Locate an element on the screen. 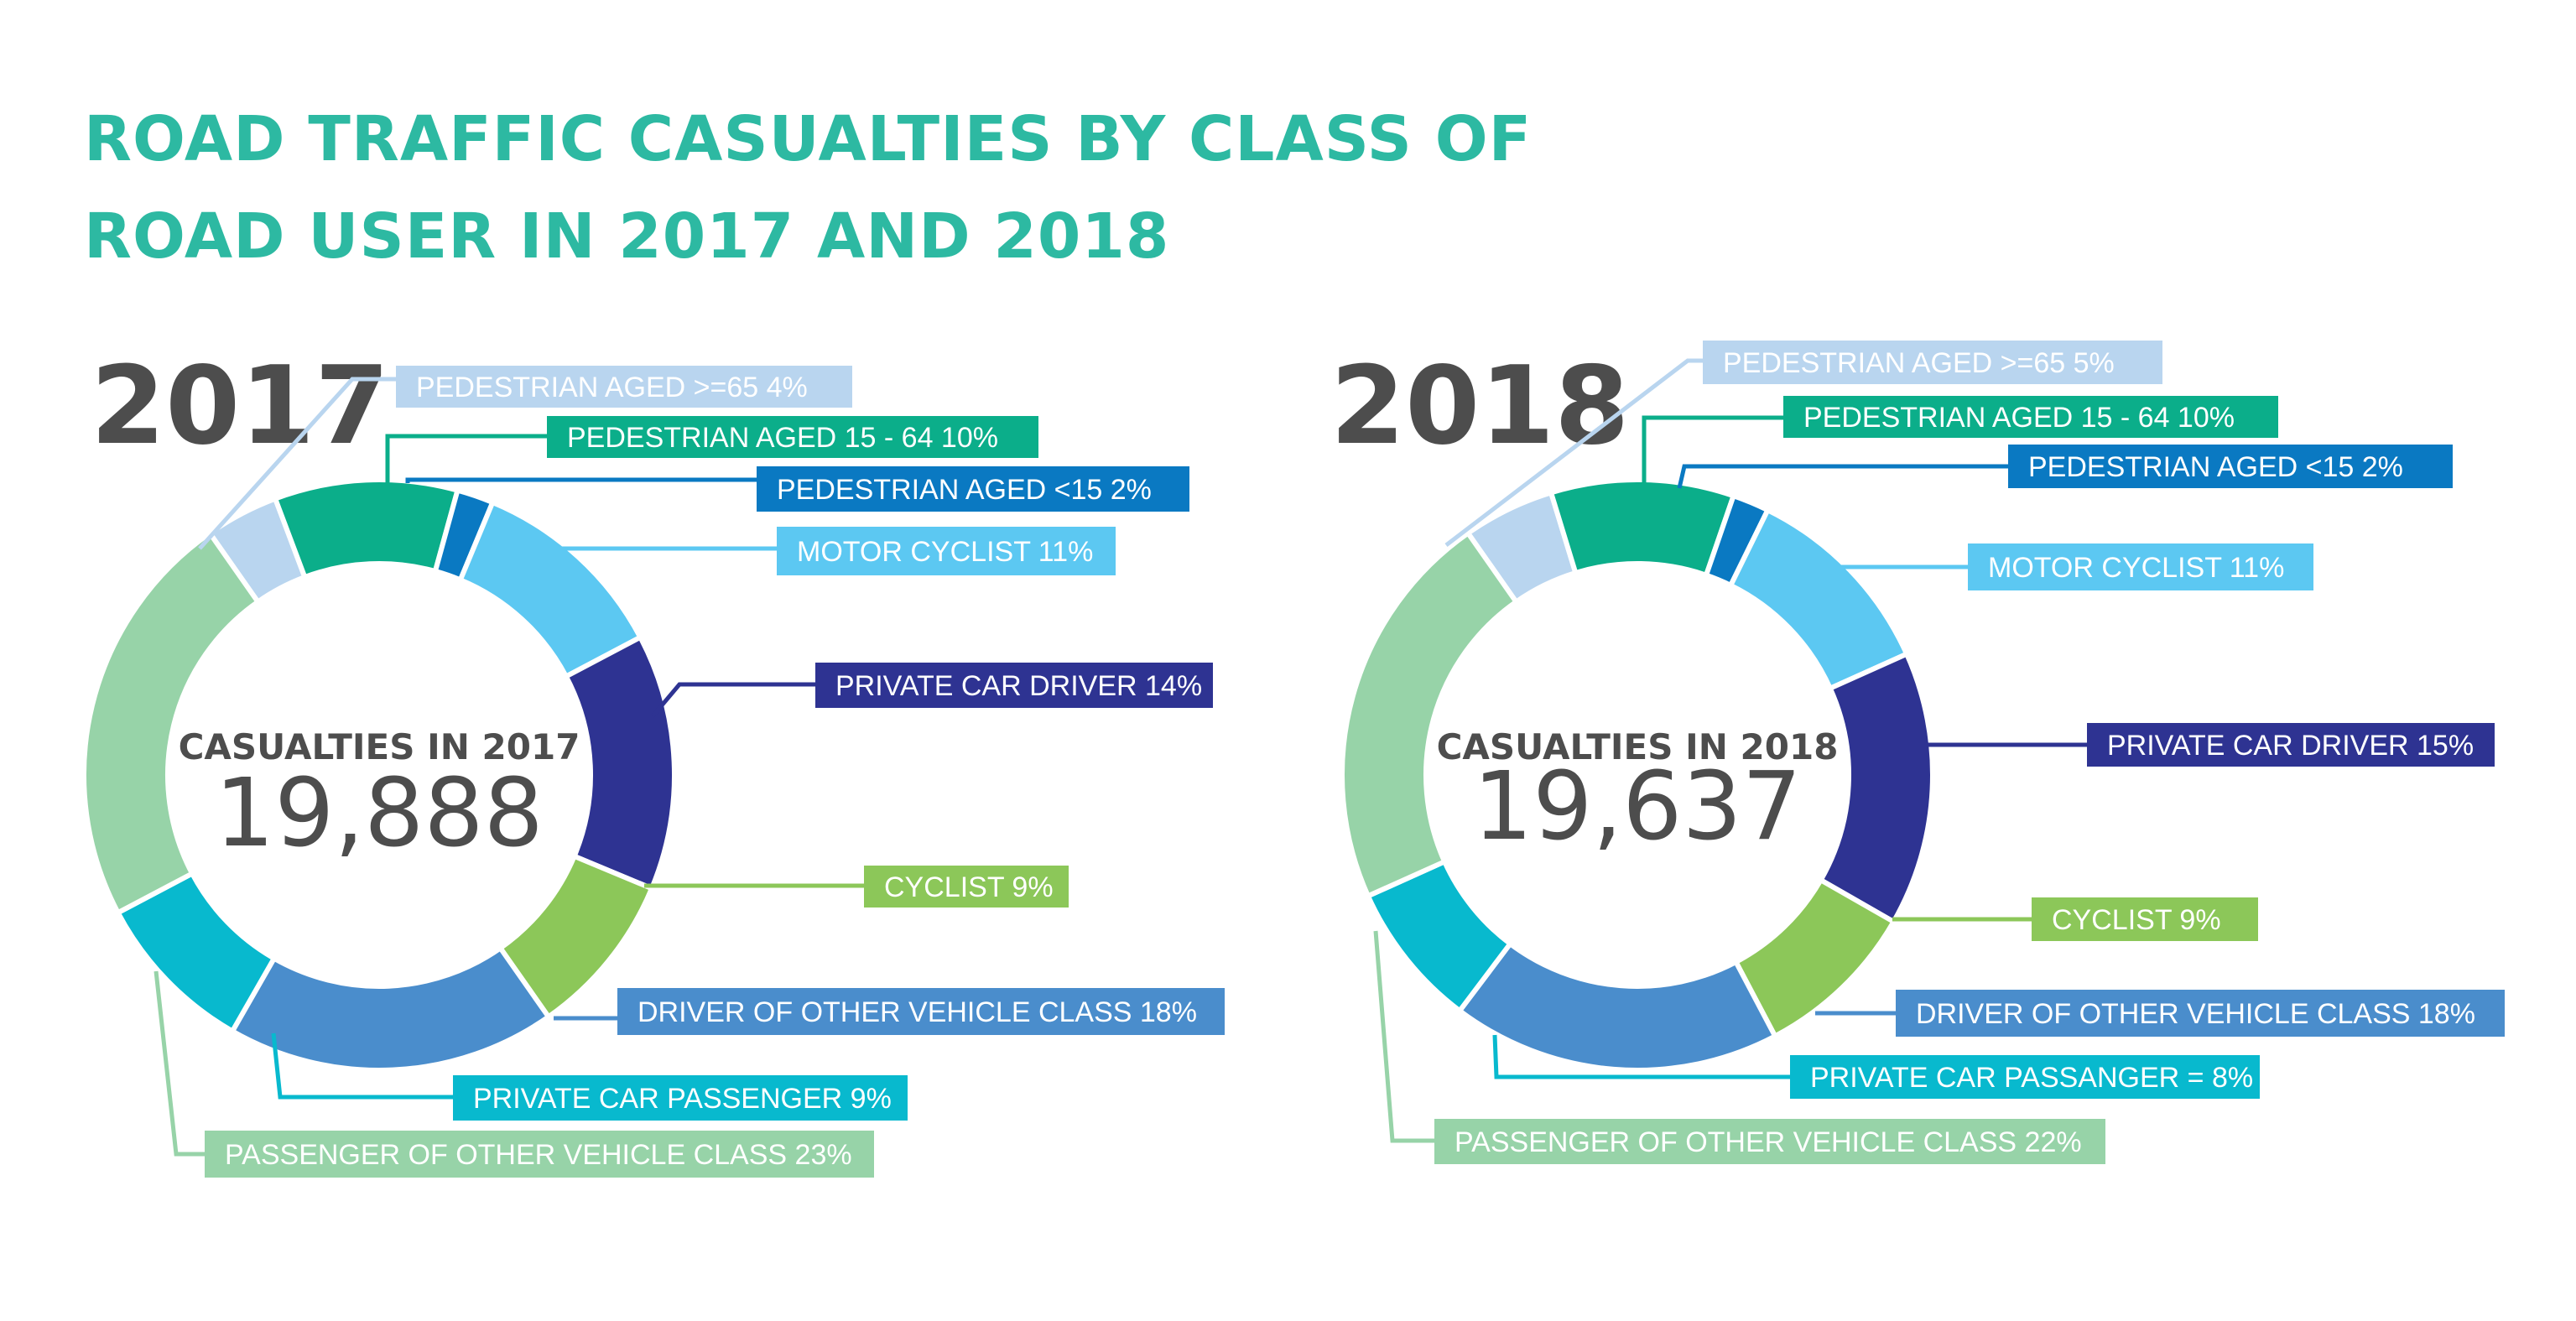  data-label-private-car-passanger: PRIVATE CAR PASSANGER = 8% is located at coordinates (2031, 1078).